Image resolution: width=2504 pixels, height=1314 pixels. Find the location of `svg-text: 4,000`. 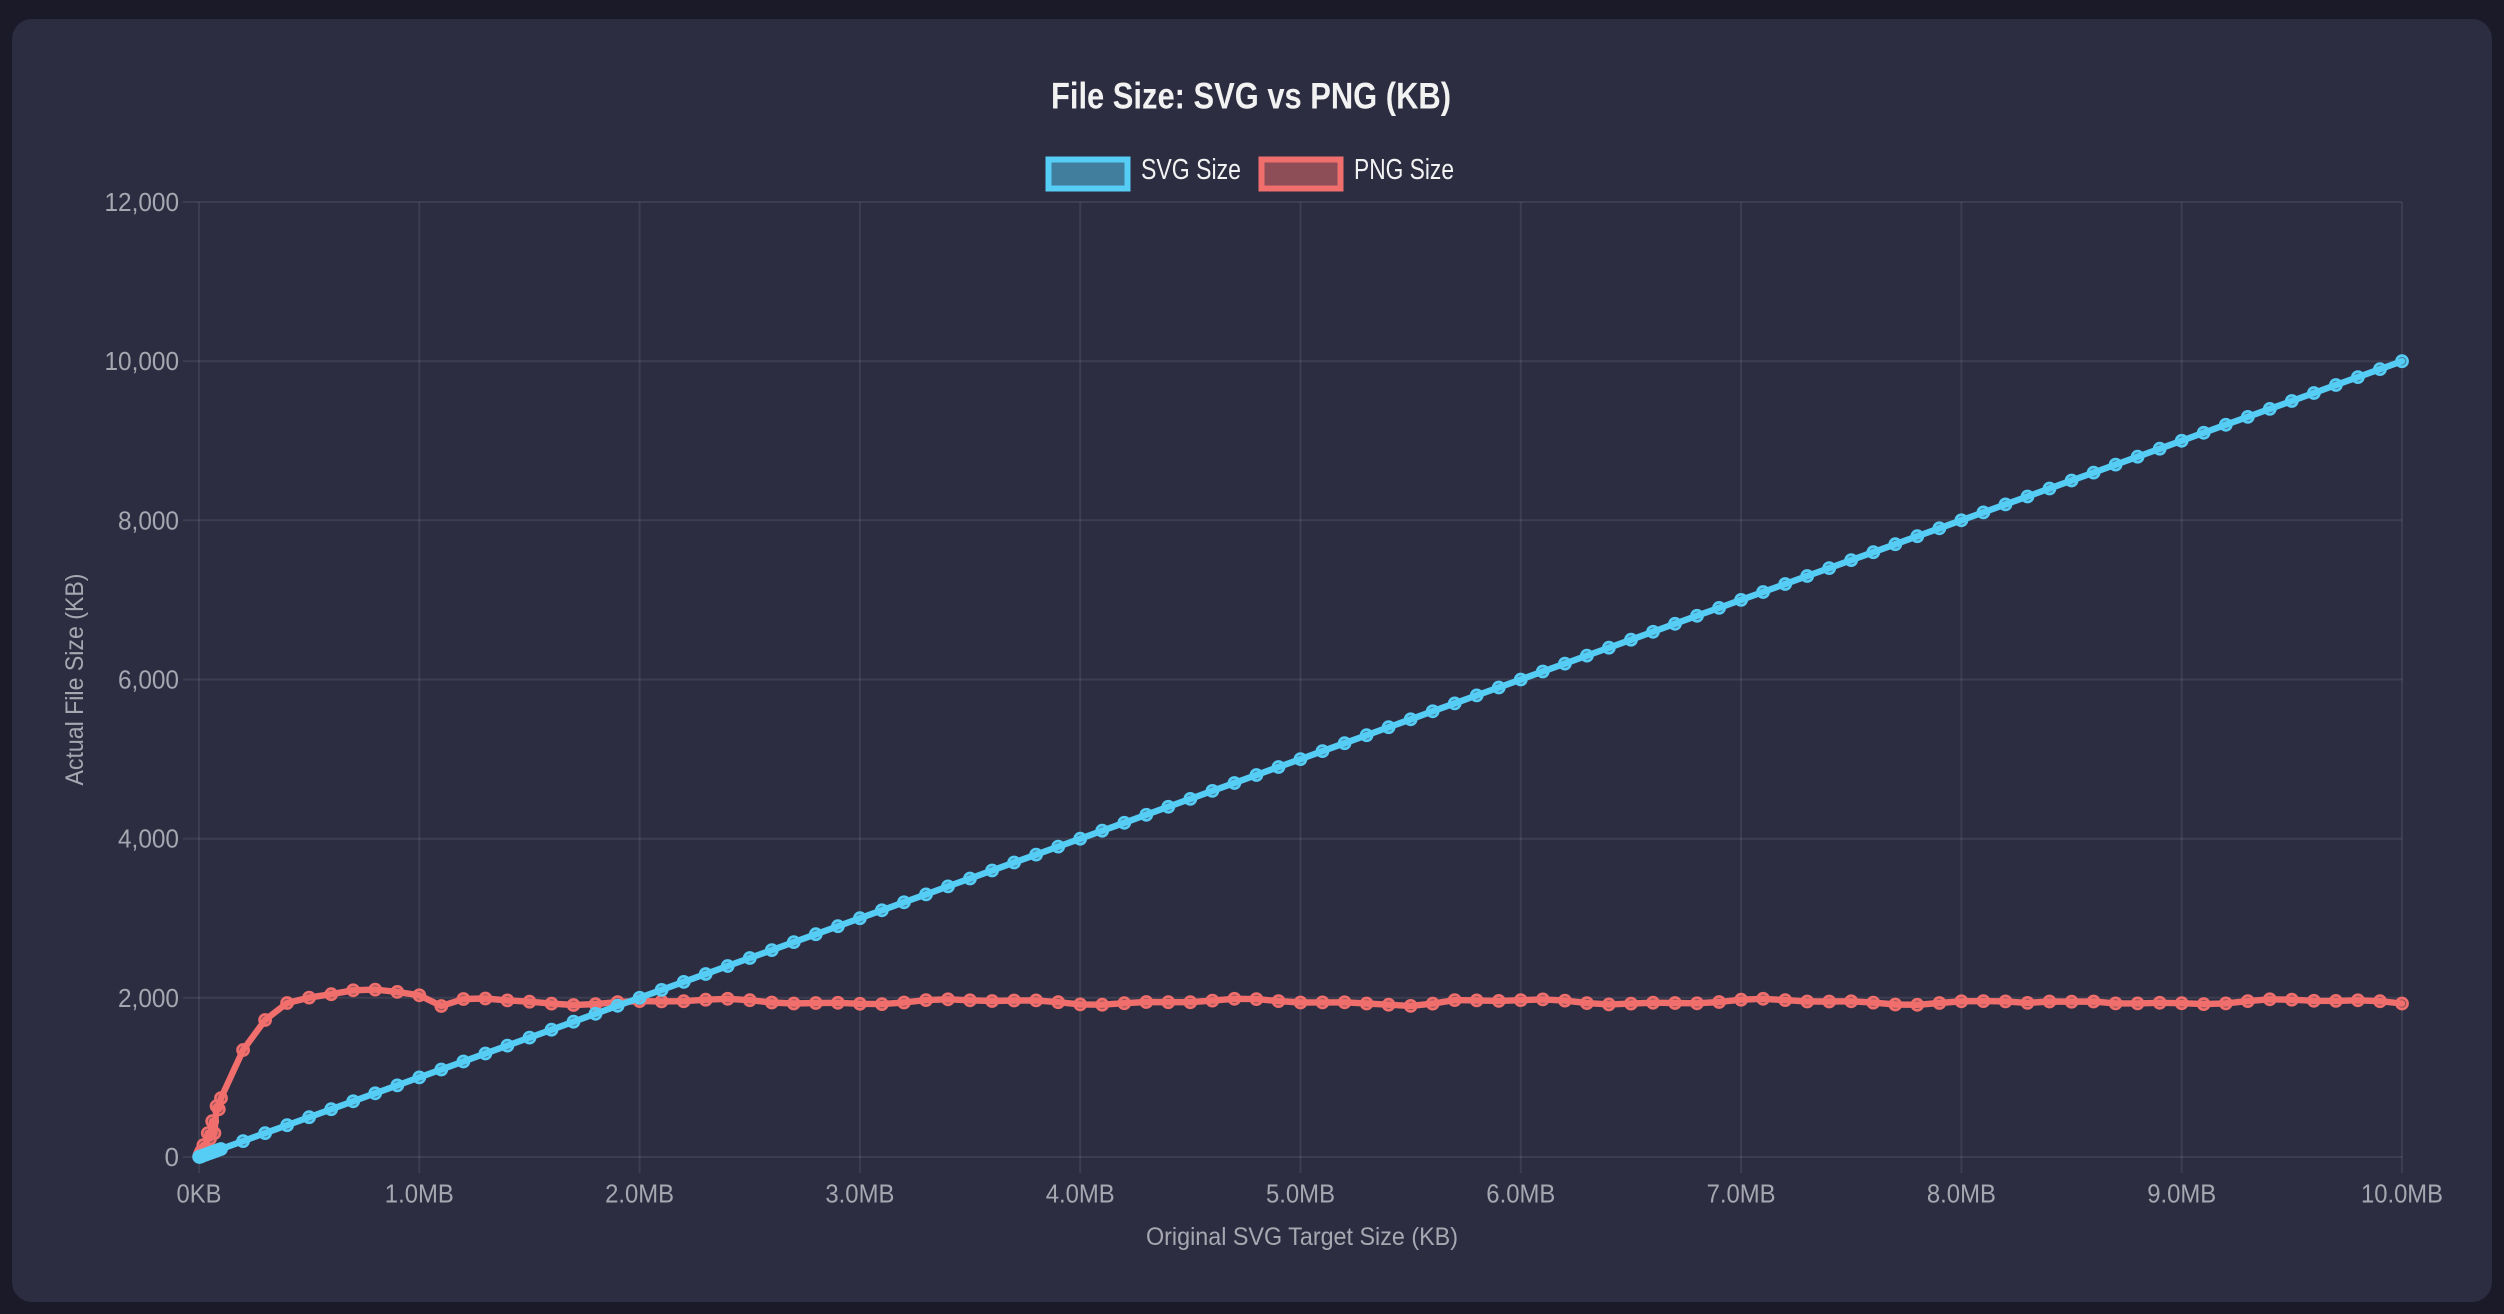

svg-text: 4,000 is located at coordinates (148, 839).